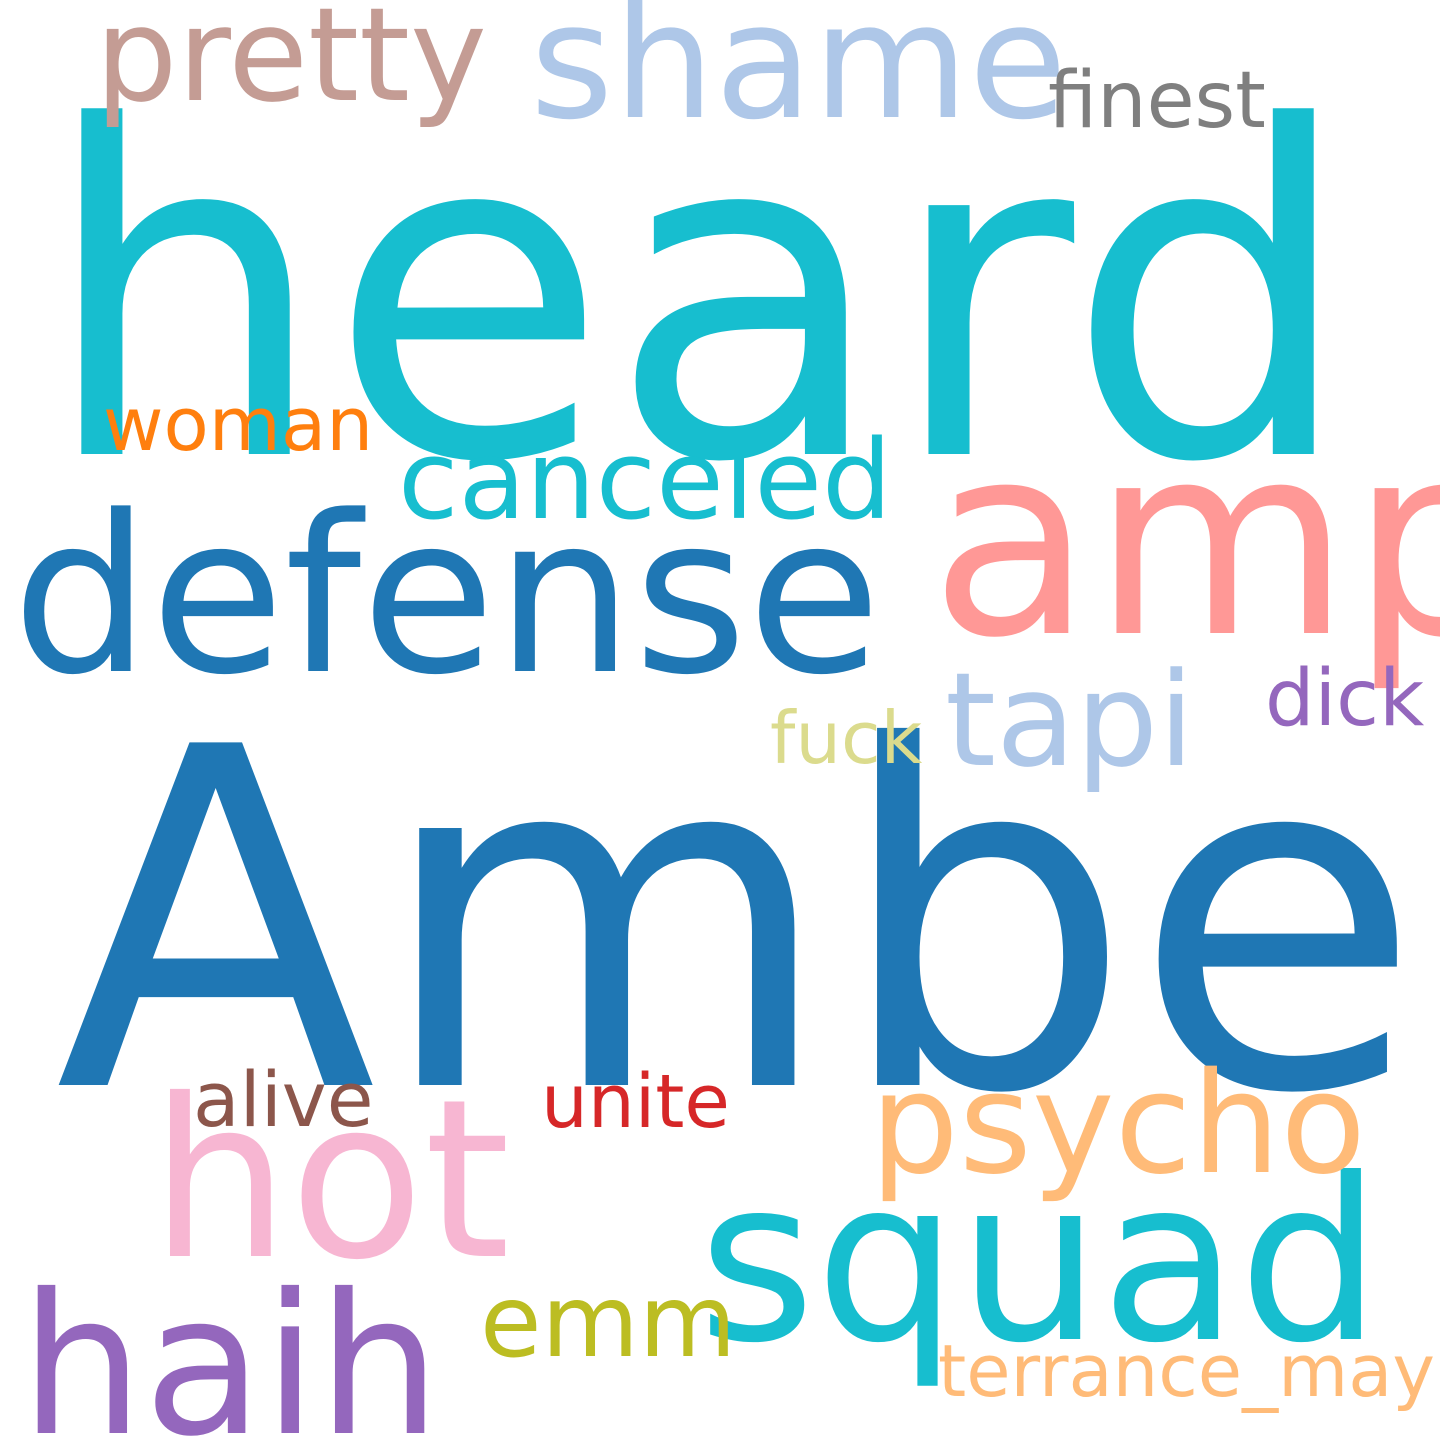  I want to click on word-haih: haih, so click(230, 1346).